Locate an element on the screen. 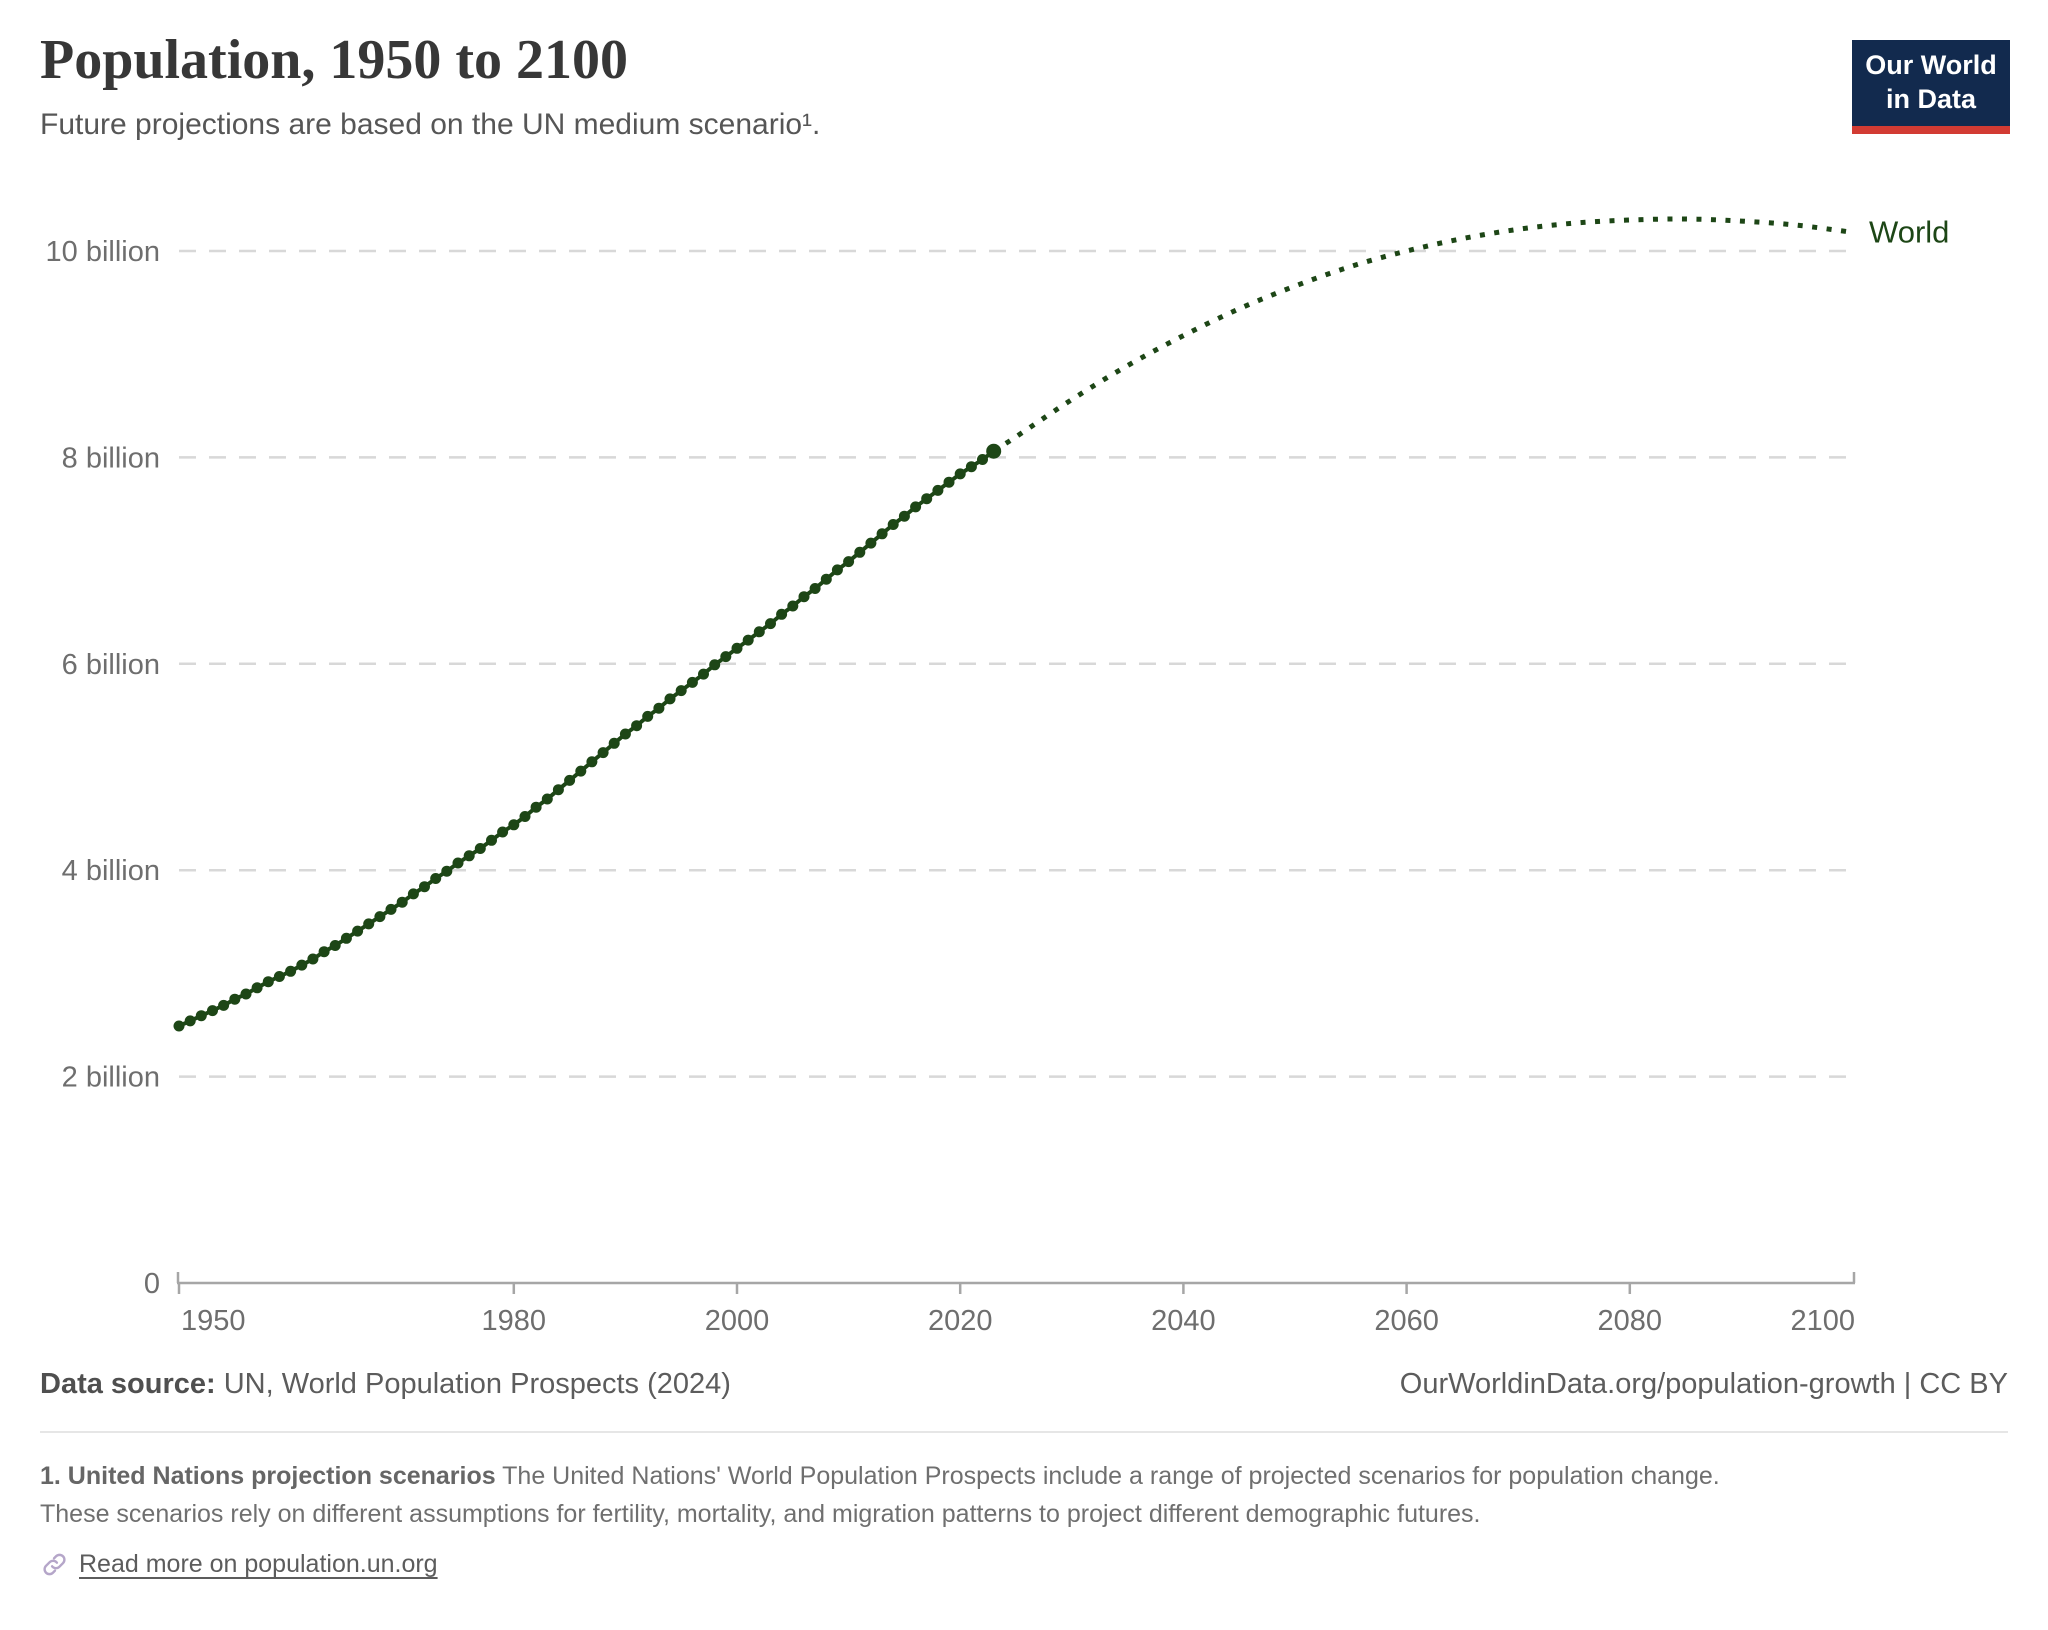  world-line-projection is located at coordinates (1423, 335).